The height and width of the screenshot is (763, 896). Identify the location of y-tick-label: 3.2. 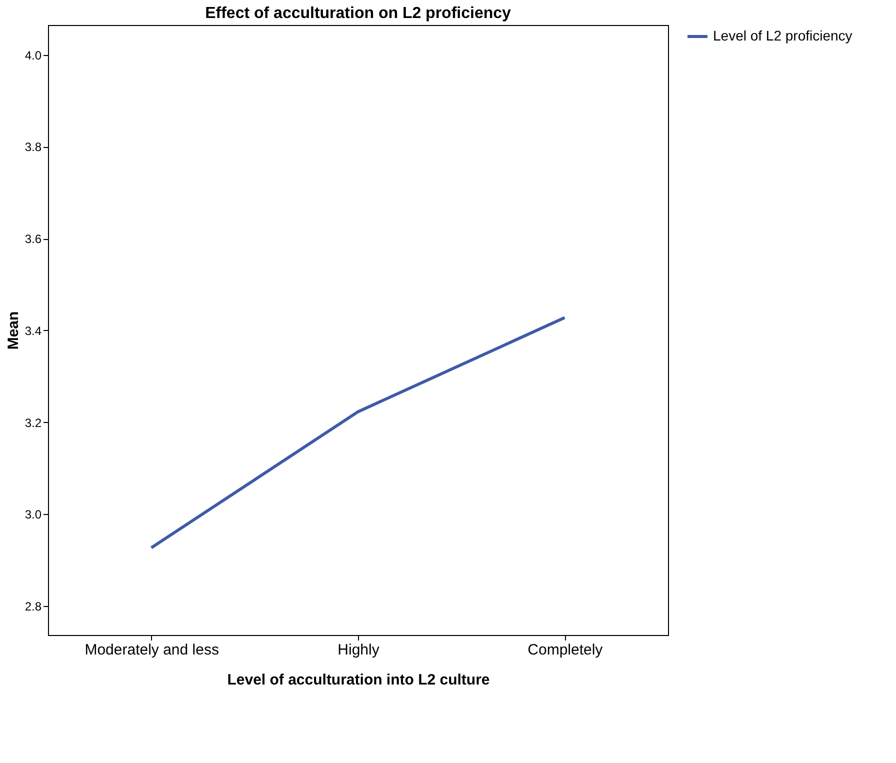
(33, 423).